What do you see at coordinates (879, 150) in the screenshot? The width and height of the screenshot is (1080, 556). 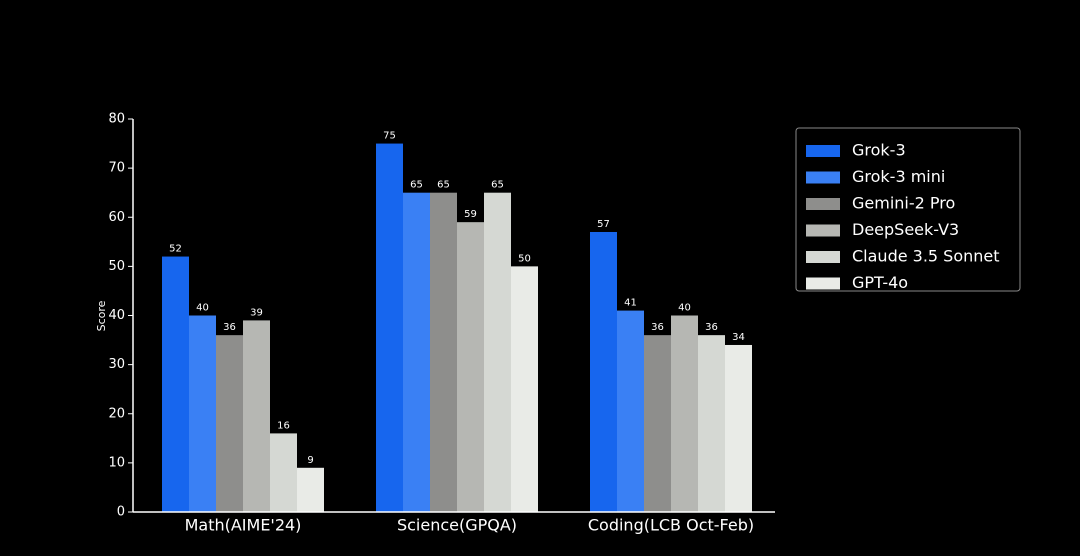 I see `legend-label: Grok-3` at bounding box center [879, 150].